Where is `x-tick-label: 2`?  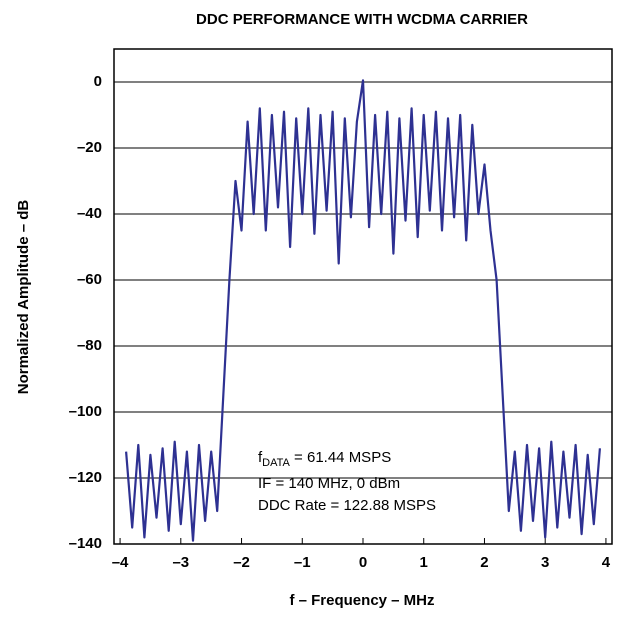
x-tick-label: 2 is located at coordinates (484, 562).